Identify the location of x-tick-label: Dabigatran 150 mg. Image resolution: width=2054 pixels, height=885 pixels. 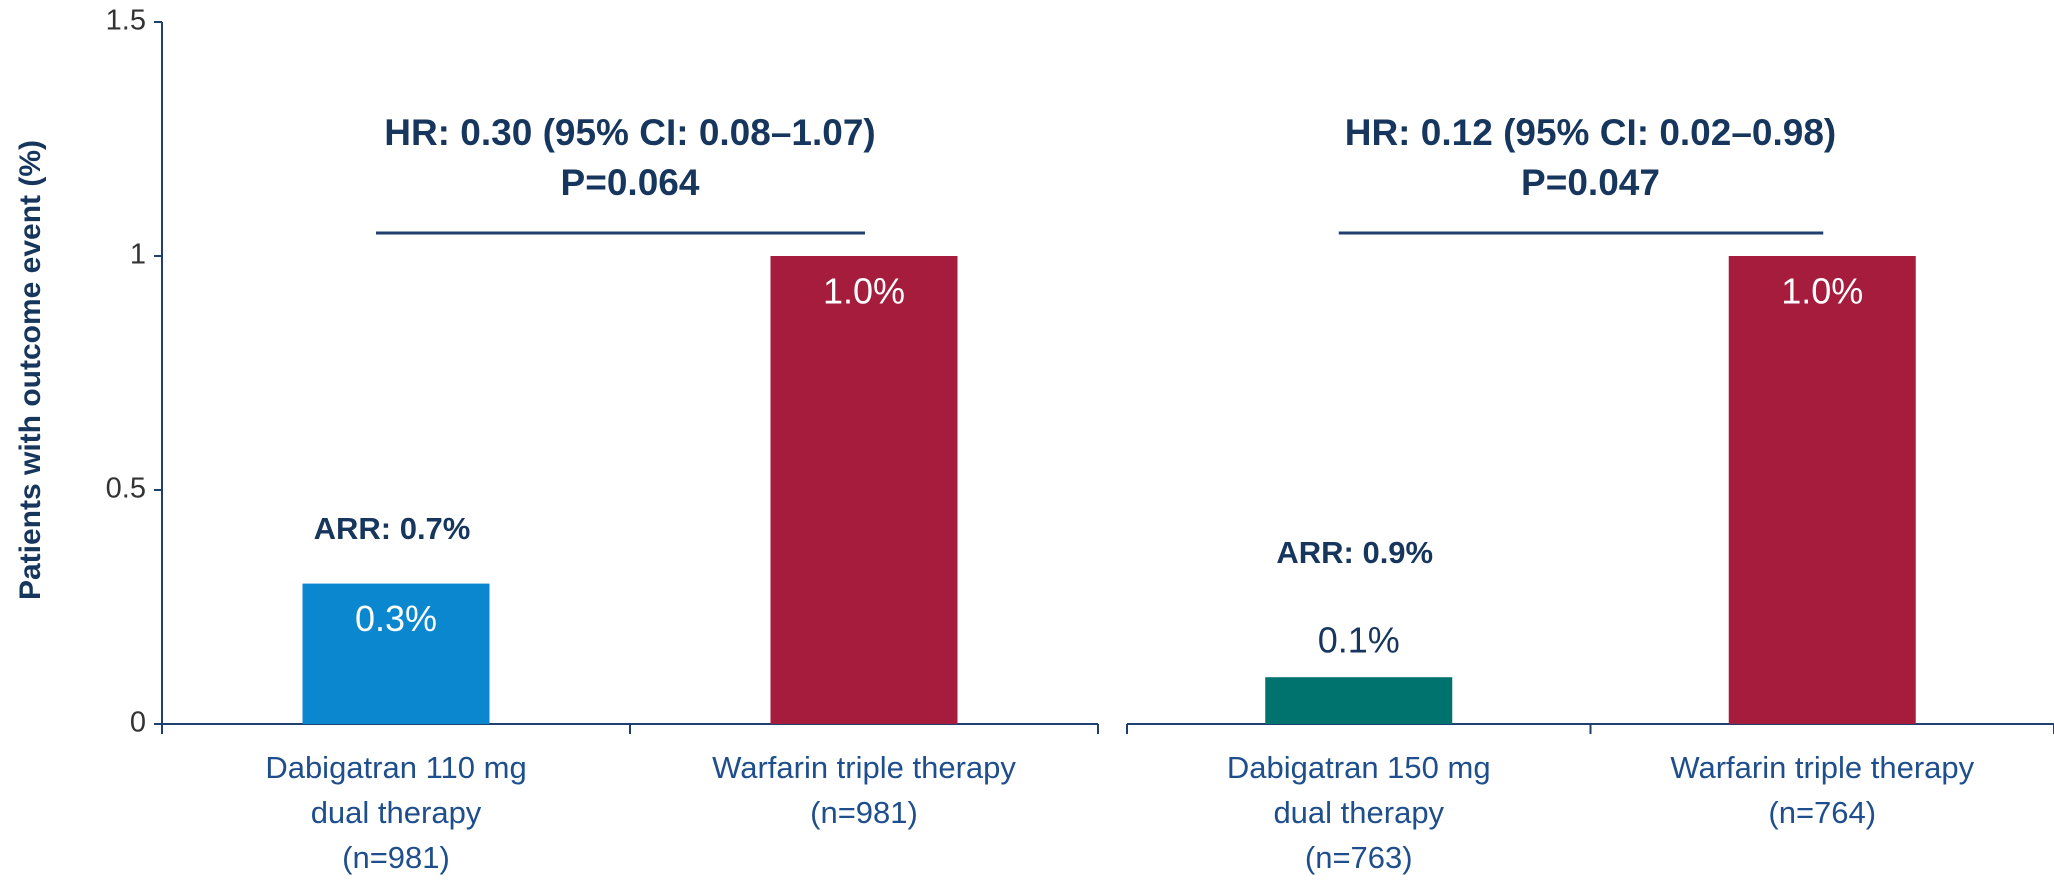
(1359, 767).